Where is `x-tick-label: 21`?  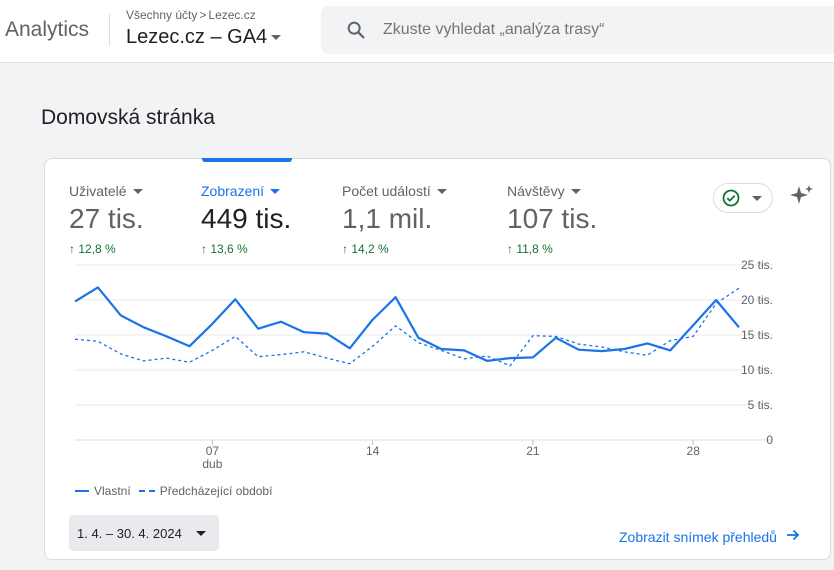 x-tick-label: 21 is located at coordinates (533, 451).